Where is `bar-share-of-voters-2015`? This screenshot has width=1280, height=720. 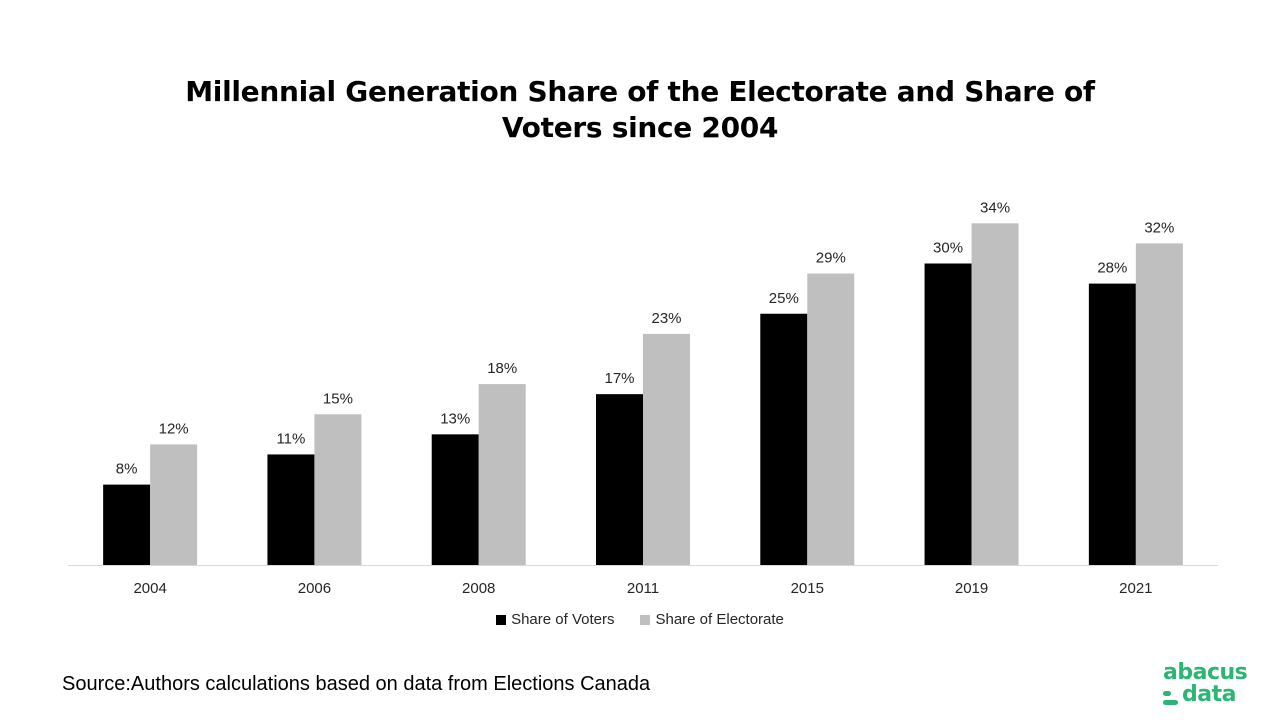
bar-share-of-voters-2015 is located at coordinates (784, 439).